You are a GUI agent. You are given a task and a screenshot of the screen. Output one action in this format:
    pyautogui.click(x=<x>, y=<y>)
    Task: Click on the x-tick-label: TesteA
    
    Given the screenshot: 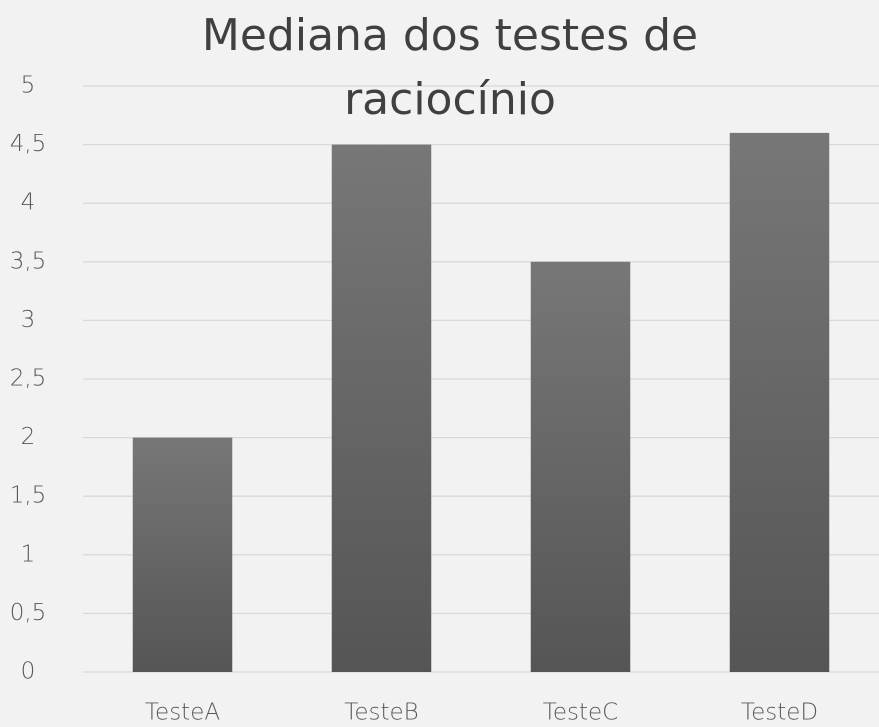 What is the action you would take?
    pyautogui.click(x=182, y=713)
    